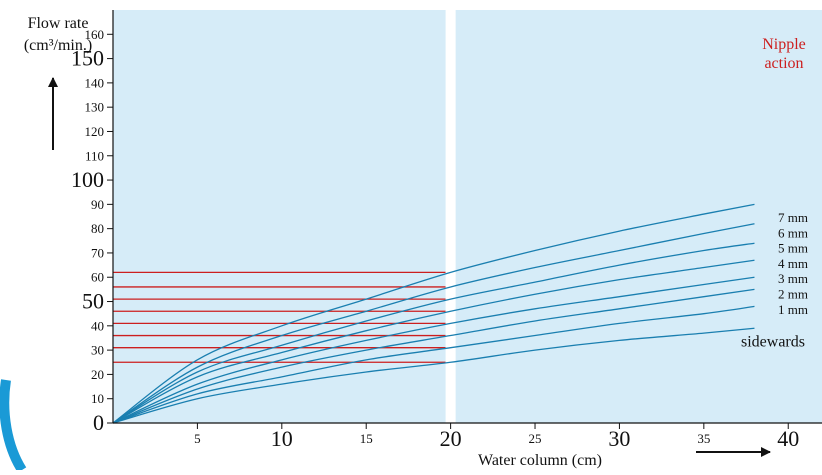 This screenshot has height=475, width=822. Describe the element at coordinates (793, 263) in the screenshot. I see `series-label-3: 4 mm` at that location.